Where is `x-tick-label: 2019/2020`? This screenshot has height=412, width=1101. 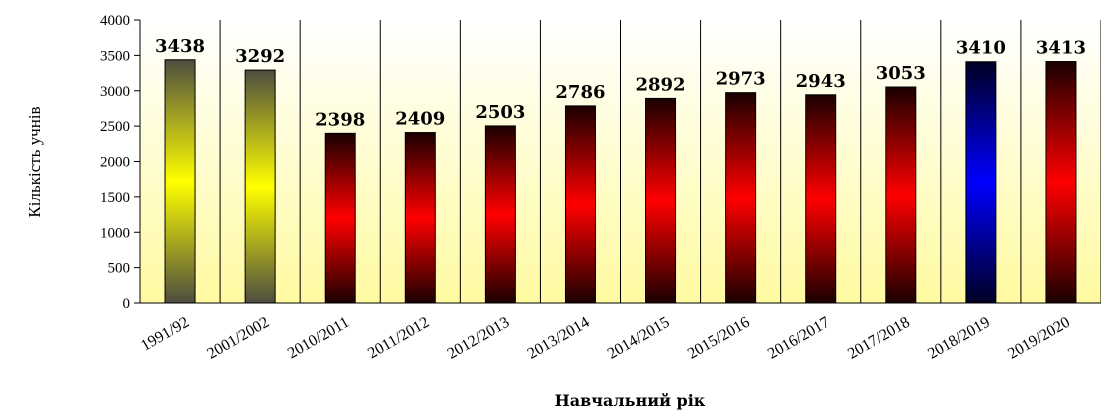
x-tick-label: 2019/2020 is located at coordinates (1039, 338).